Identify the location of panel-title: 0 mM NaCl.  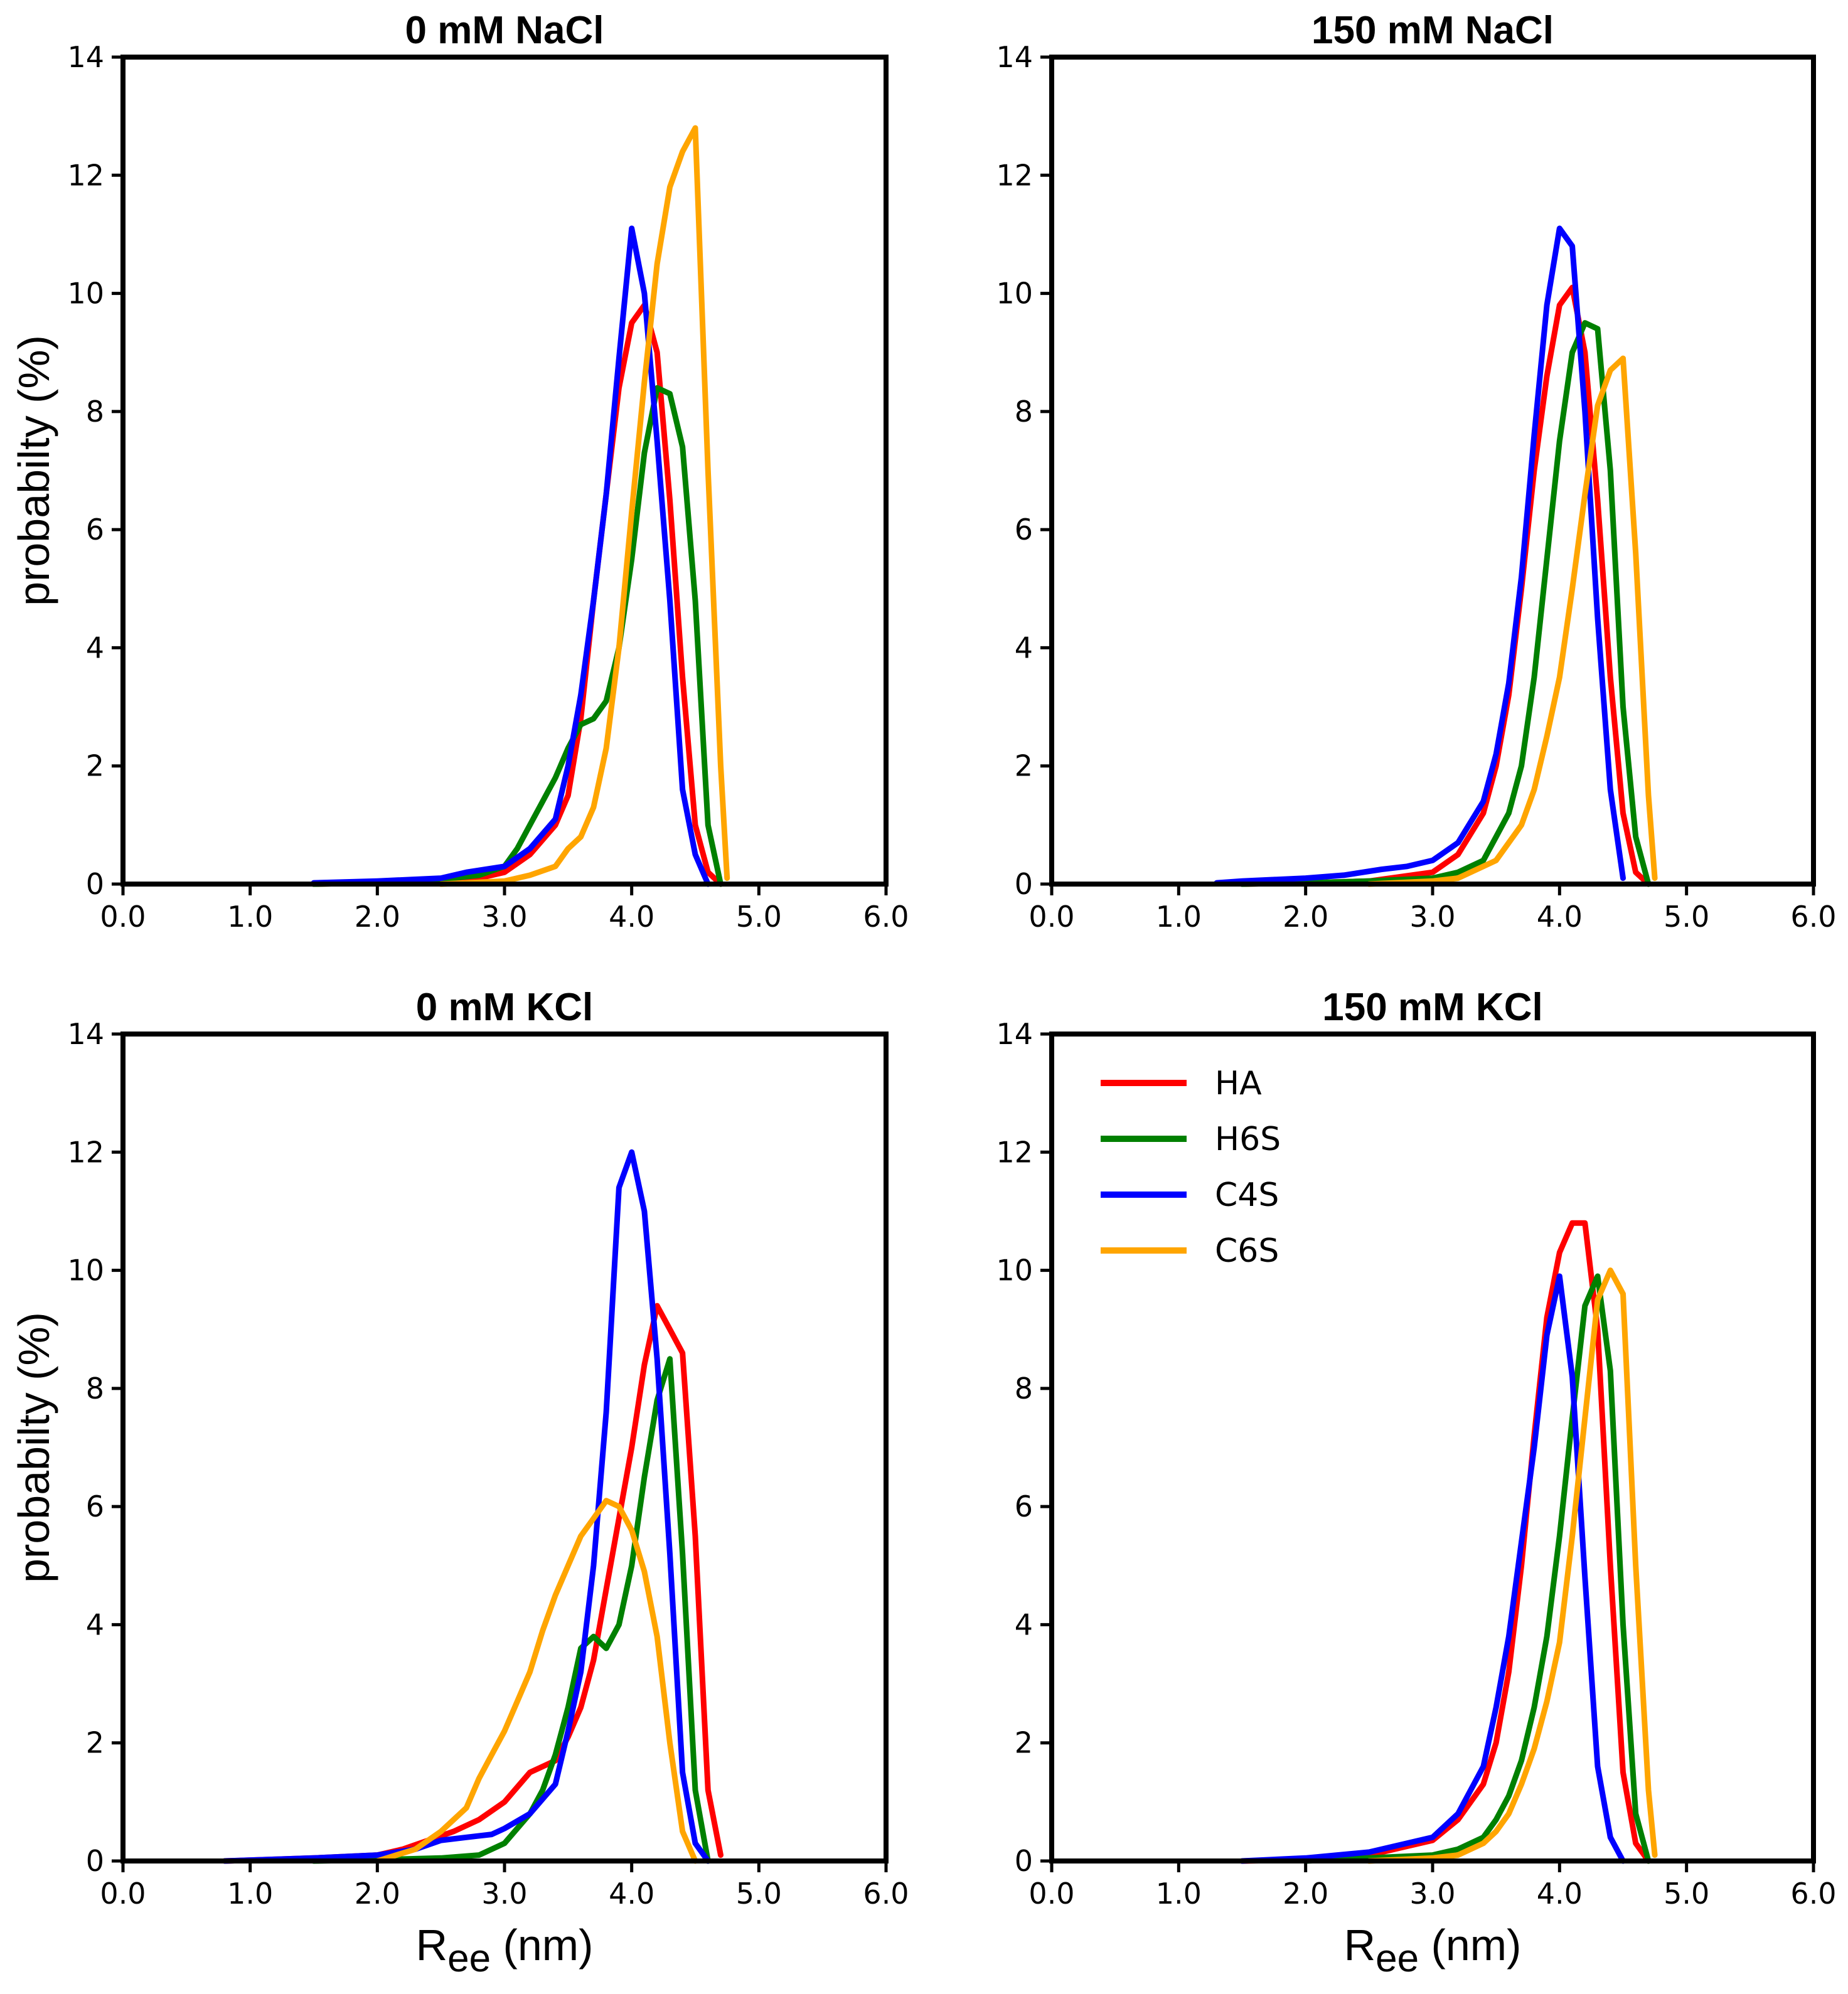
(504, 31).